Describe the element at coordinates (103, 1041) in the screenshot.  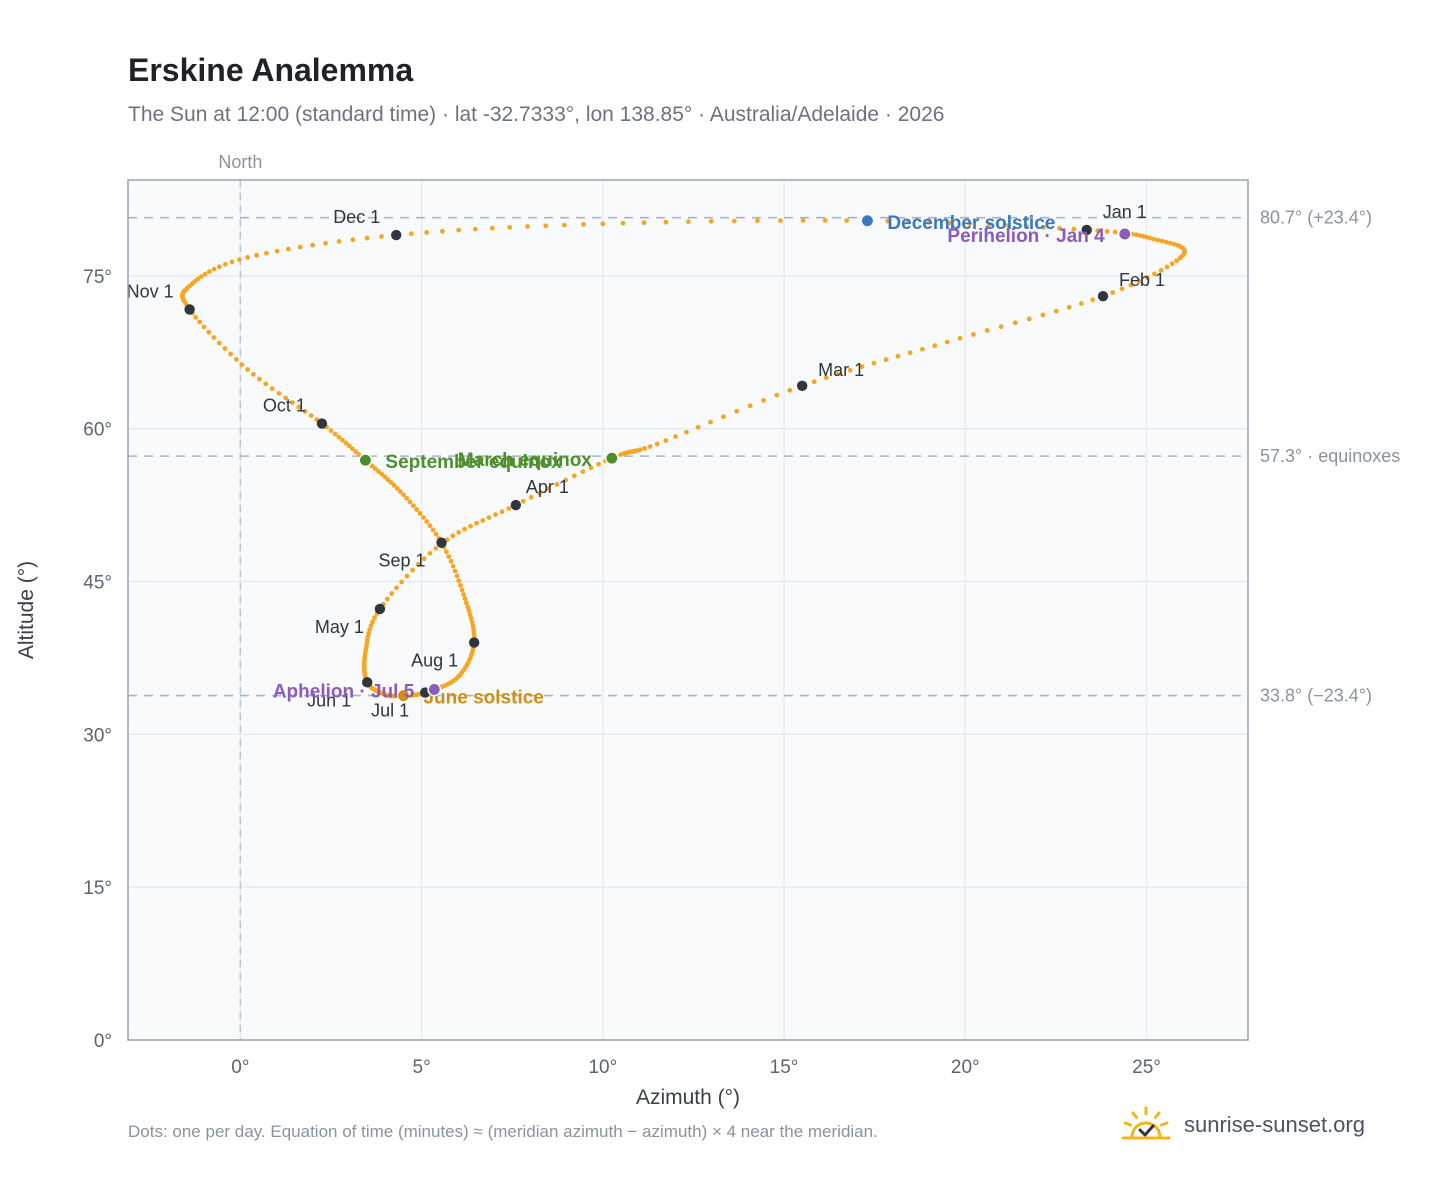
I see `y-tick-label: 0°` at that location.